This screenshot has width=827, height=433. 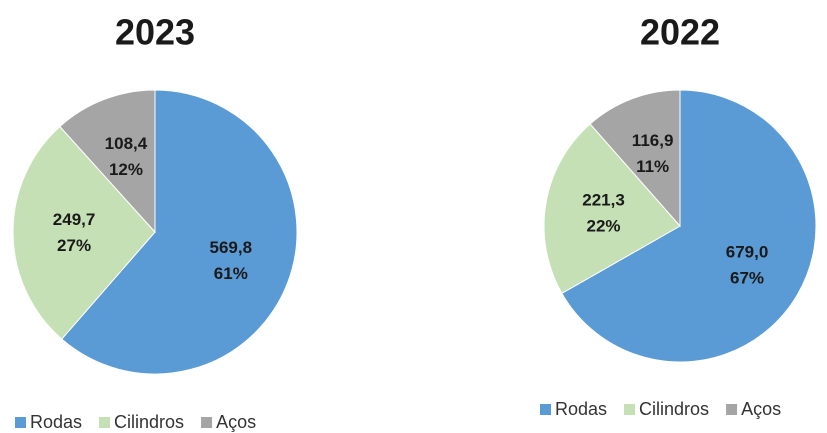 I want to click on chart-title: 2022, so click(x=680, y=32).